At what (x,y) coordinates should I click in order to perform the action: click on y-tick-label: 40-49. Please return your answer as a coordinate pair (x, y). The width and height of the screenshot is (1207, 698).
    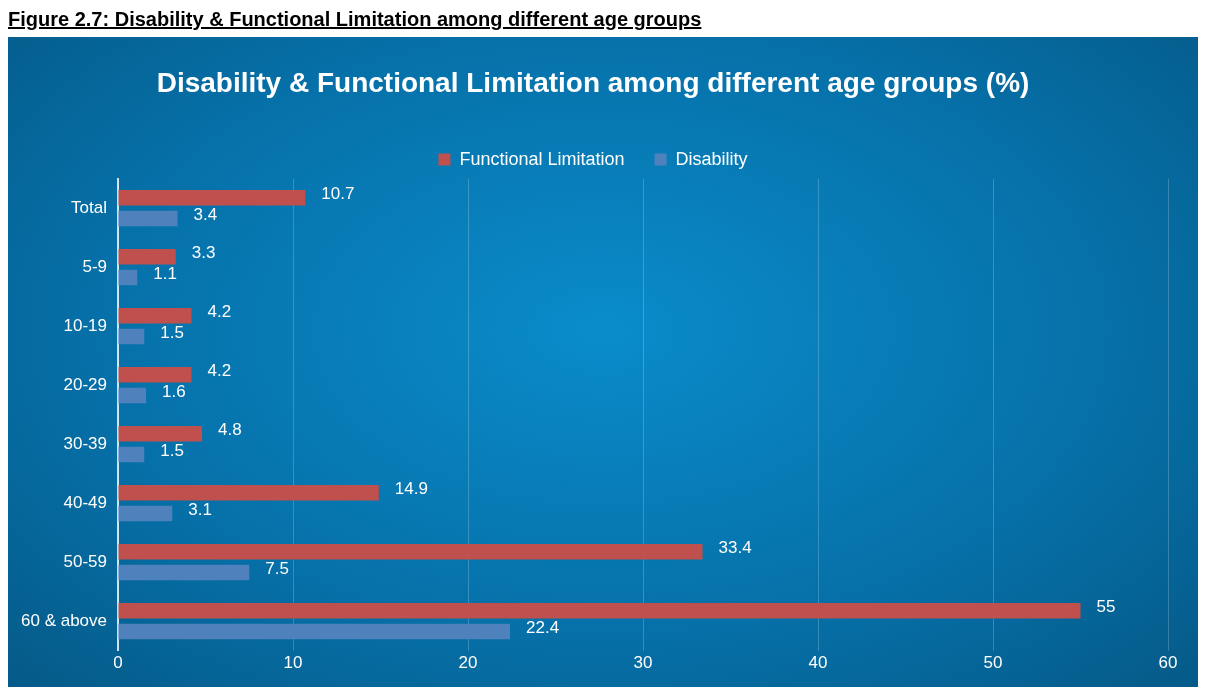
    Looking at the image, I should click on (85, 502).